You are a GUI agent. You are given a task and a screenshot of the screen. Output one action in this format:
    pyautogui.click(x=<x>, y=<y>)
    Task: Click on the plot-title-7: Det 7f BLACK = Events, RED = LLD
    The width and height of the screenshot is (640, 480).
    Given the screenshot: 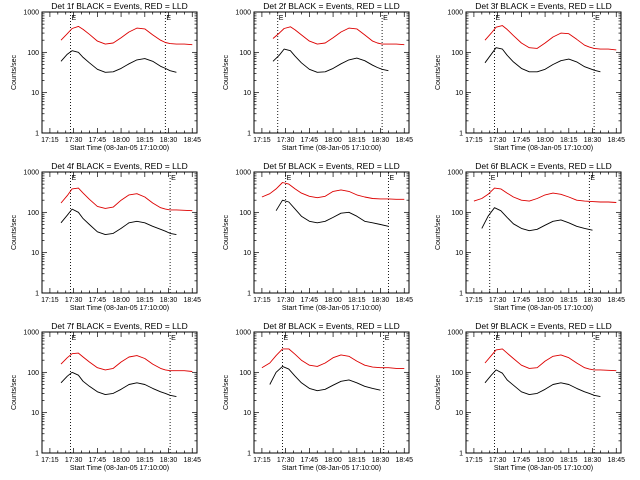 What is the action you would take?
    pyautogui.click(x=119, y=326)
    